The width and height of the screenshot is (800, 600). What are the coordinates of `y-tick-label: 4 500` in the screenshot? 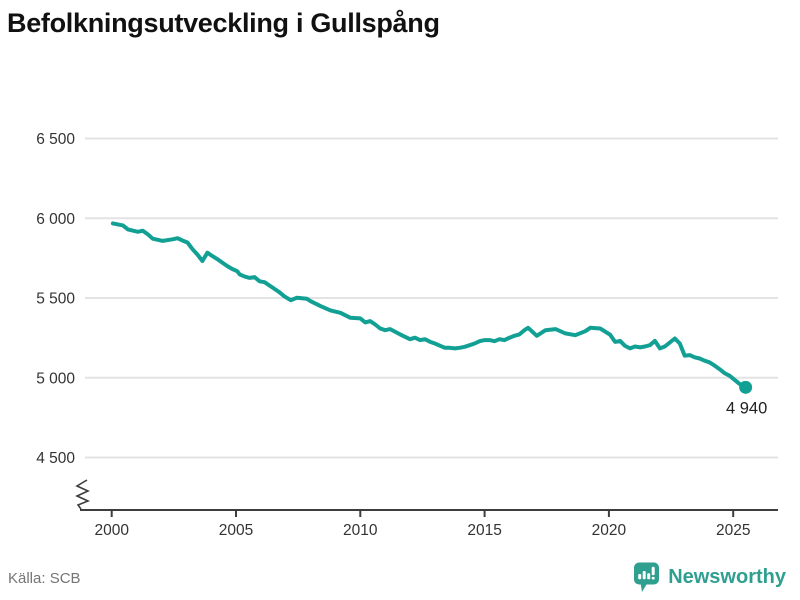 It's located at (55, 458).